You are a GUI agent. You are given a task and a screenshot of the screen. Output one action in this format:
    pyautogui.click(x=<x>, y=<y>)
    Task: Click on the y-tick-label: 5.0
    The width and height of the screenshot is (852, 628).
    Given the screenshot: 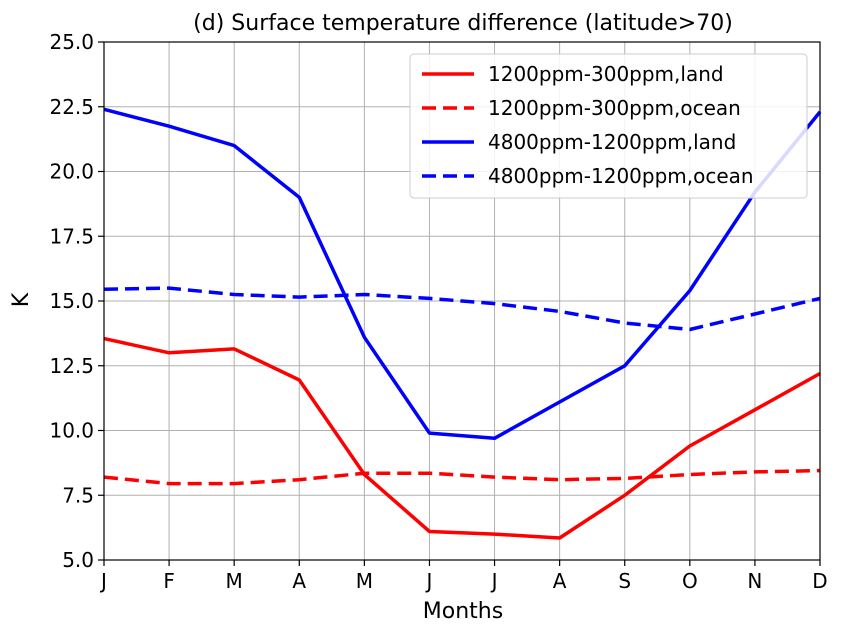 What is the action you would take?
    pyautogui.click(x=78, y=560)
    